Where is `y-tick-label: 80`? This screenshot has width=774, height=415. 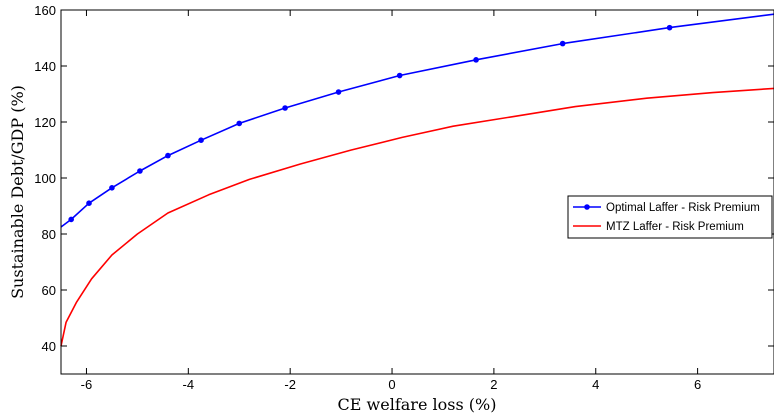
y-tick-label: 80 is located at coordinates (49, 234).